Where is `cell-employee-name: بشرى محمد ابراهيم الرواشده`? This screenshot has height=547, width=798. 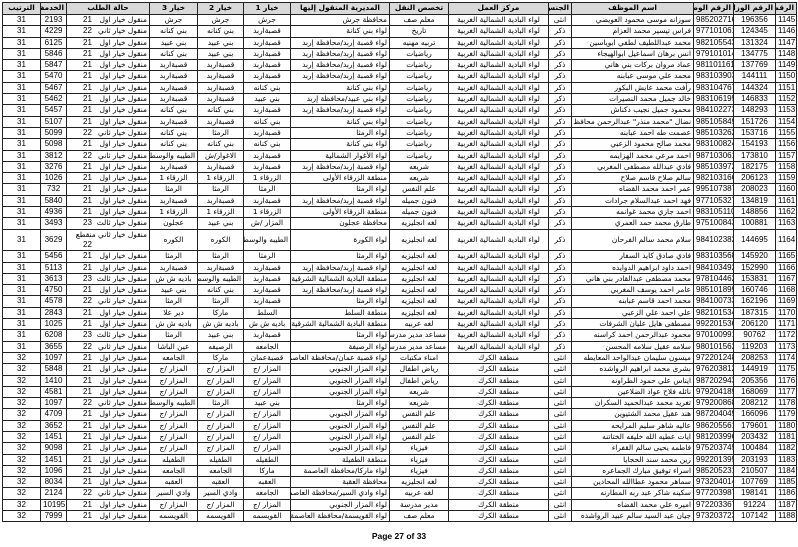 cell-employee-name: بشرى محمد ابراهيم الرواشده is located at coordinates (632, 369).